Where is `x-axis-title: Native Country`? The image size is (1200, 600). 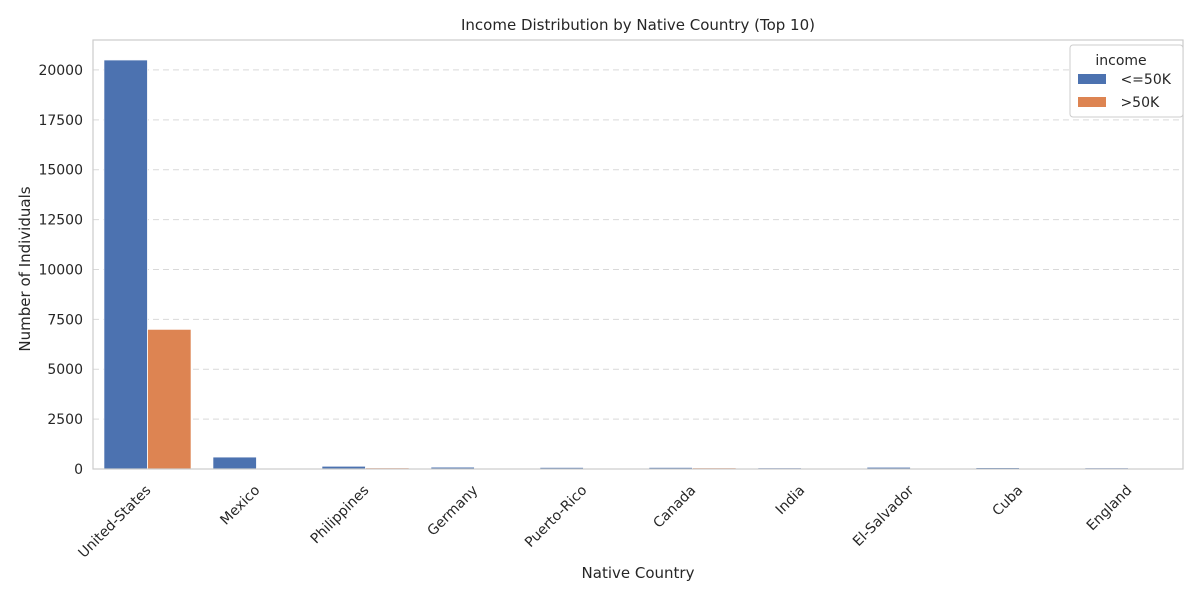
x-axis-title: Native Country is located at coordinates (638, 573).